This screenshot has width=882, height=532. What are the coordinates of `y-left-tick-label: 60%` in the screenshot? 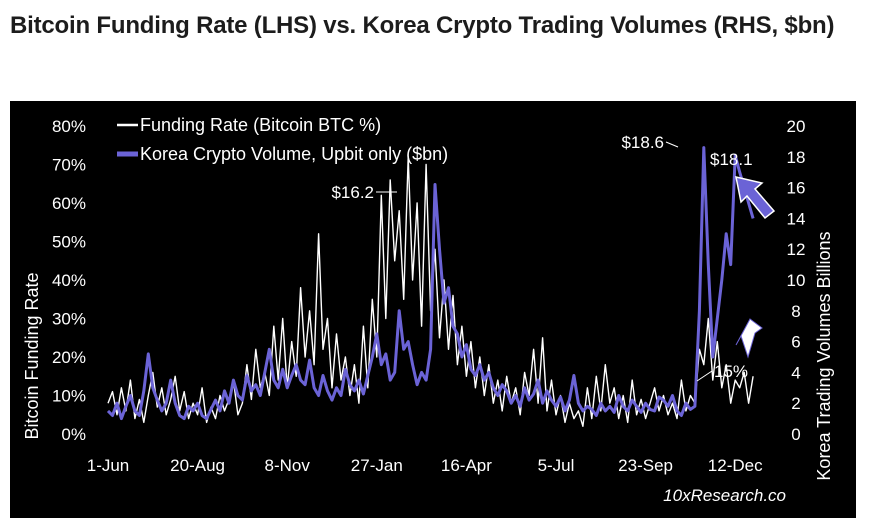 It's located at (69, 203).